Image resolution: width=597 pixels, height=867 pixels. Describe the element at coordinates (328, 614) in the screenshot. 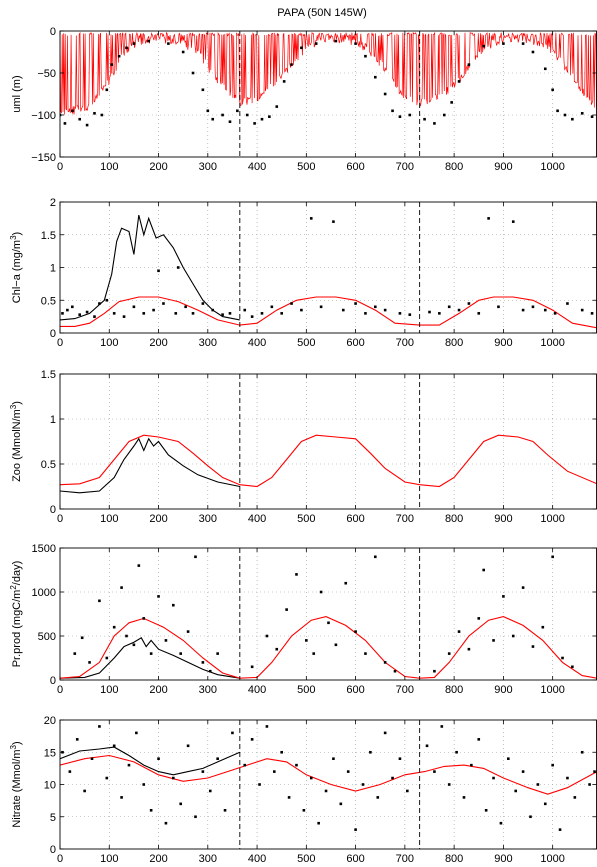

I see `axes-frame` at that location.